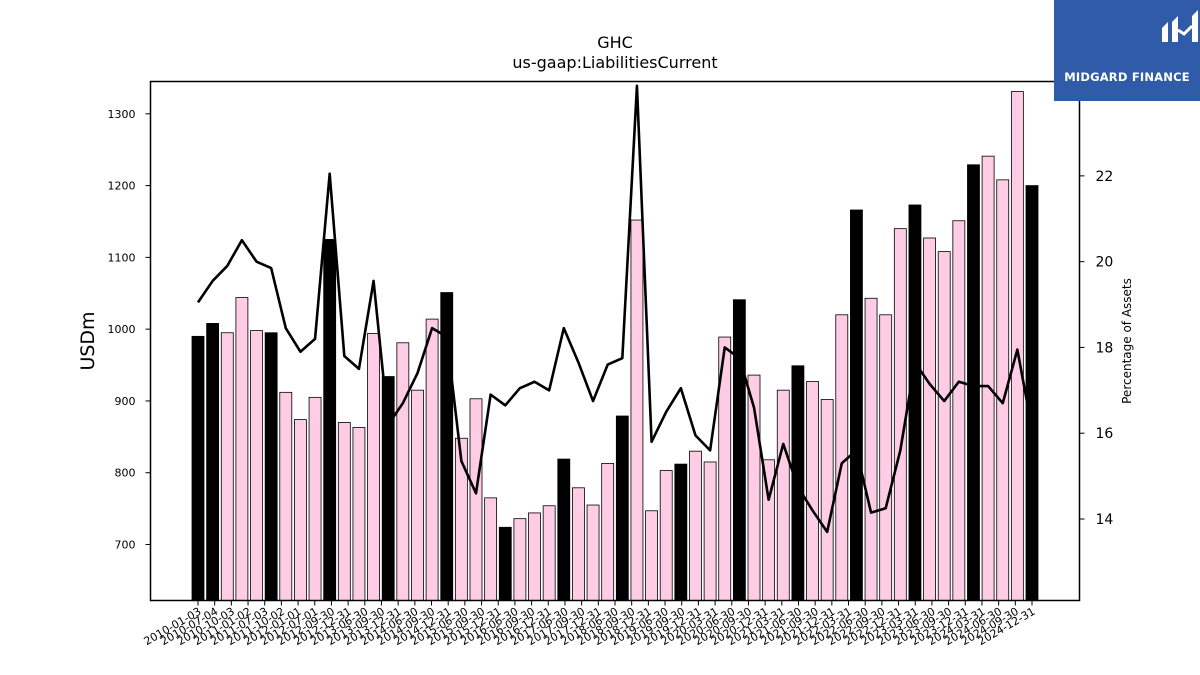  I want to click on logo-text: MIDGARD FINANCE, so click(1127, 77).